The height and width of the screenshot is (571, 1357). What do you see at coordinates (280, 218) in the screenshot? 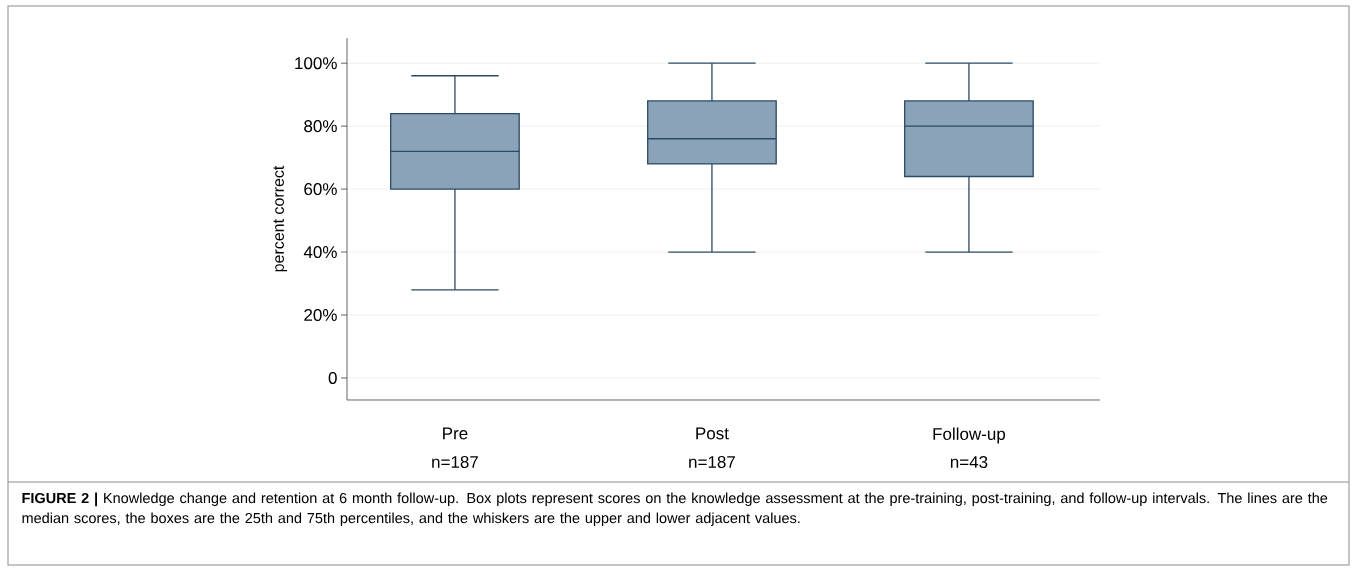
I see `y-axis-title: percent correct` at bounding box center [280, 218].